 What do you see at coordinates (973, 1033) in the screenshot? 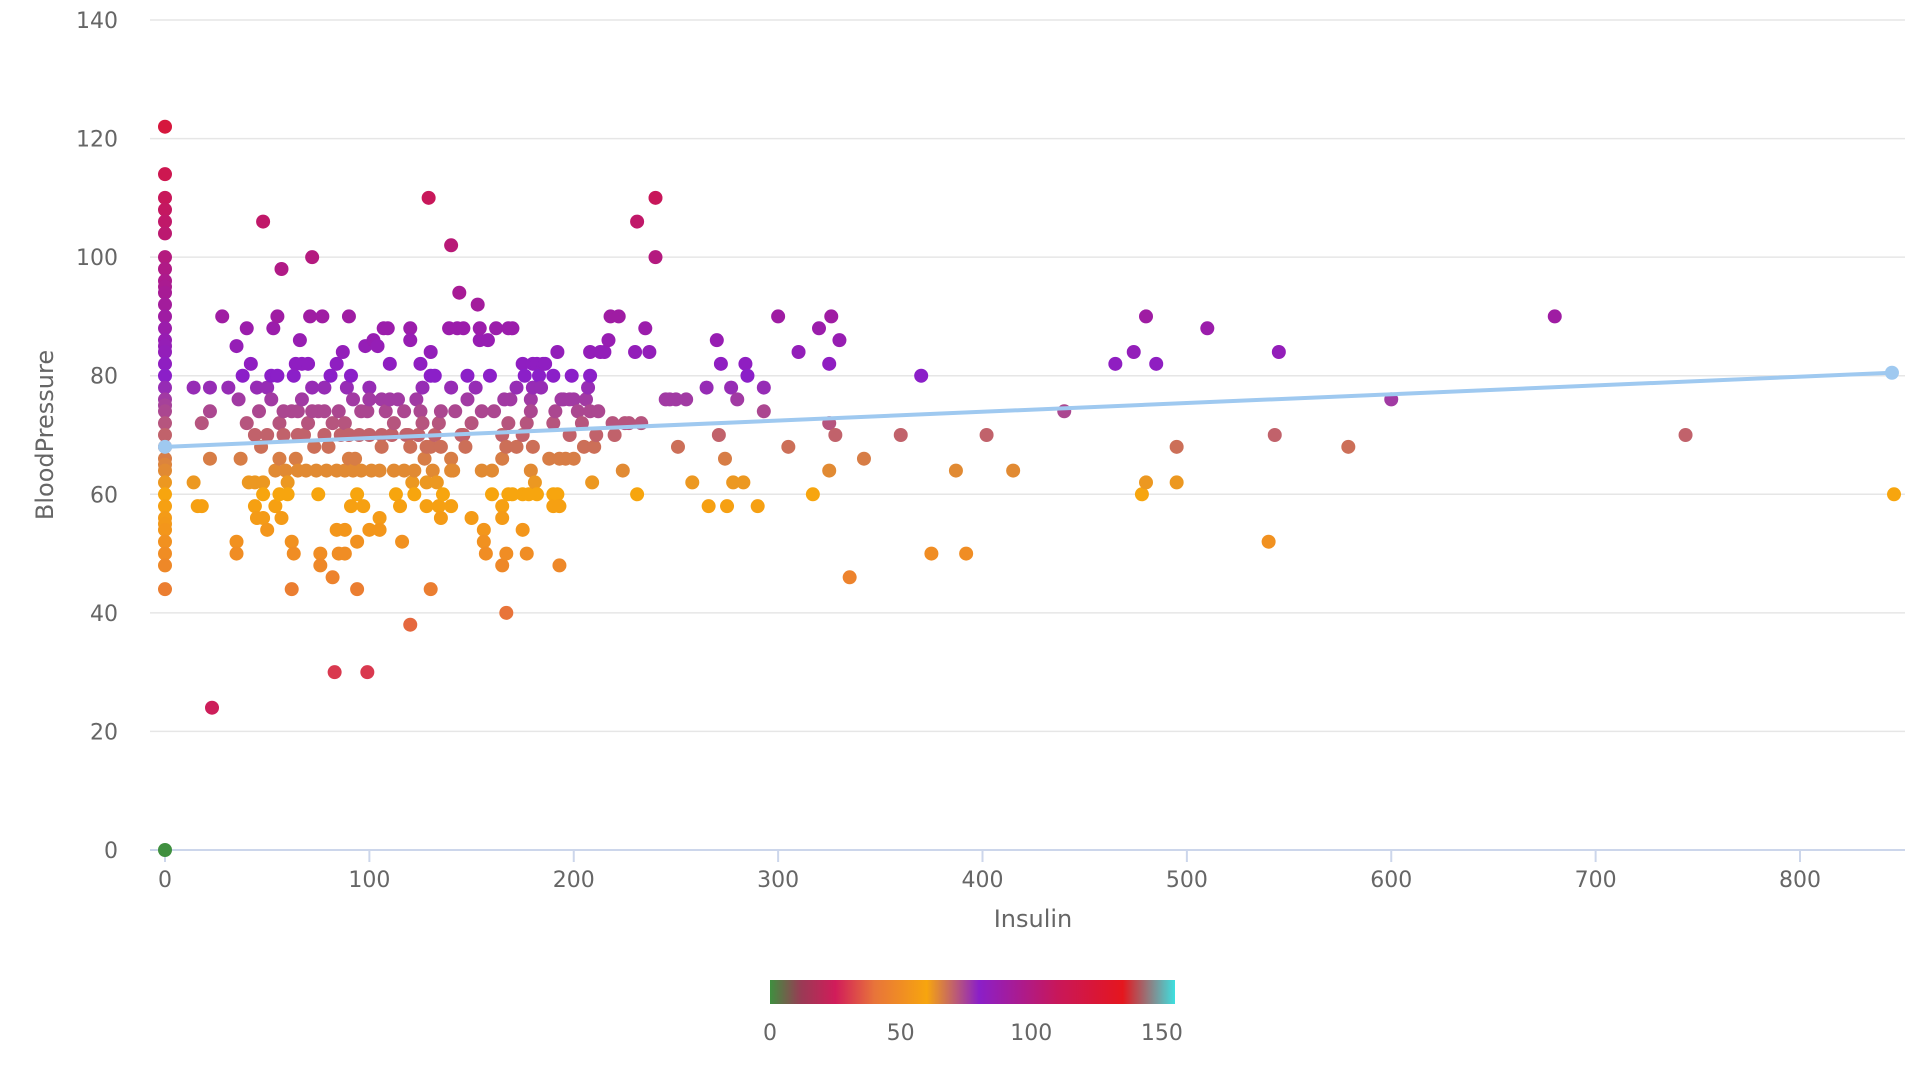
I see `color-axis-tick-labels: 0 50 100 150` at bounding box center [973, 1033].